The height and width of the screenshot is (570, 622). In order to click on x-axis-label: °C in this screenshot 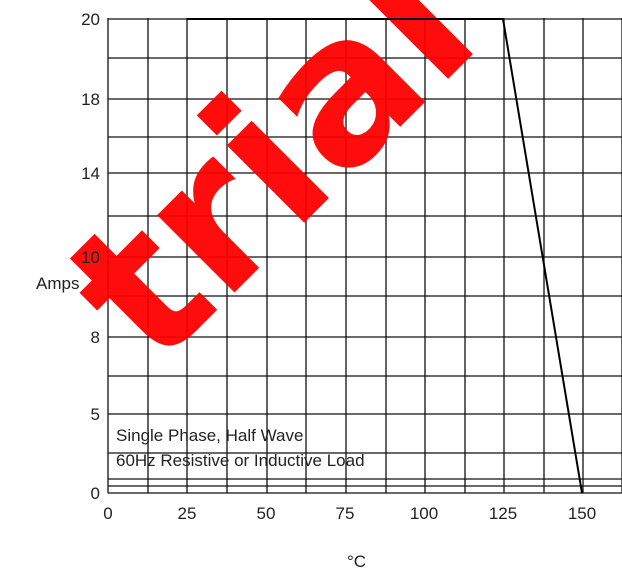, I will do `click(356, 561)`.